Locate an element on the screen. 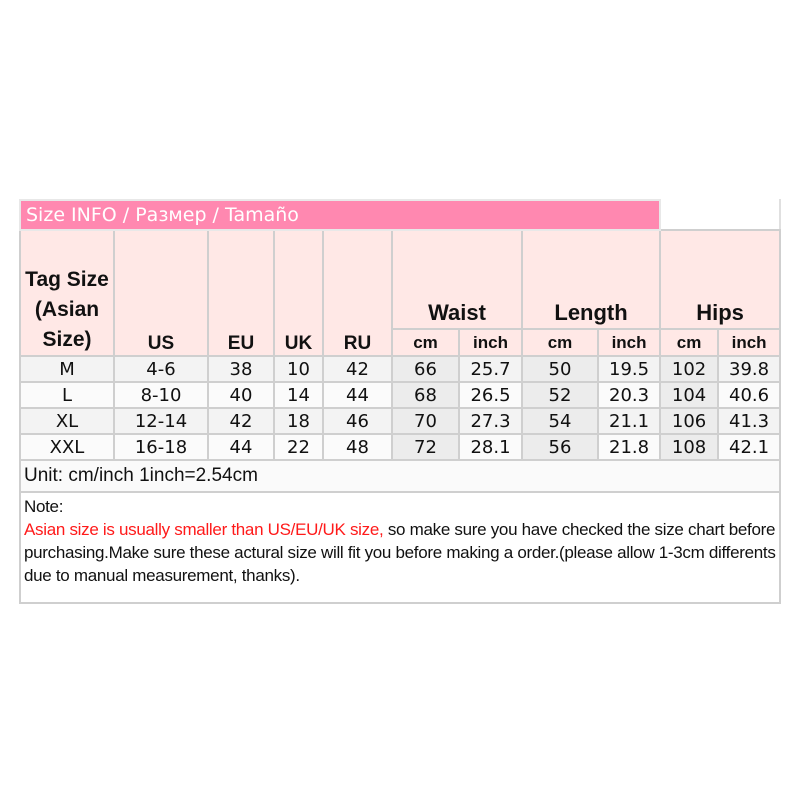 The image size is (800, 800). header-waist: Waist is located at coordinates (457, 279).